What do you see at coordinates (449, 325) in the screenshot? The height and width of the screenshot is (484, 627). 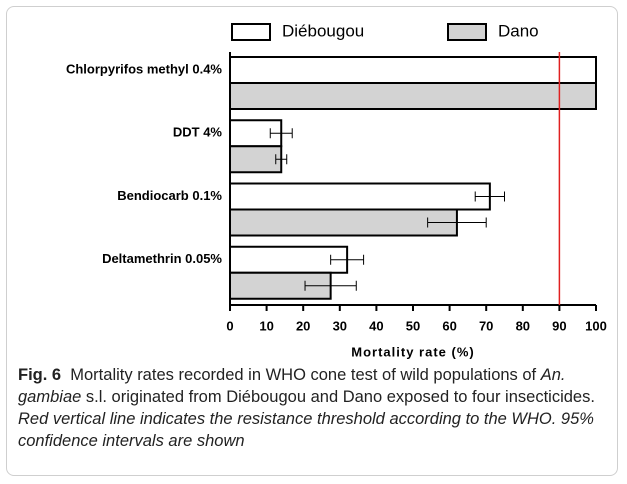 I see `x-tick-label: 60` at bounding box center [449, 325].